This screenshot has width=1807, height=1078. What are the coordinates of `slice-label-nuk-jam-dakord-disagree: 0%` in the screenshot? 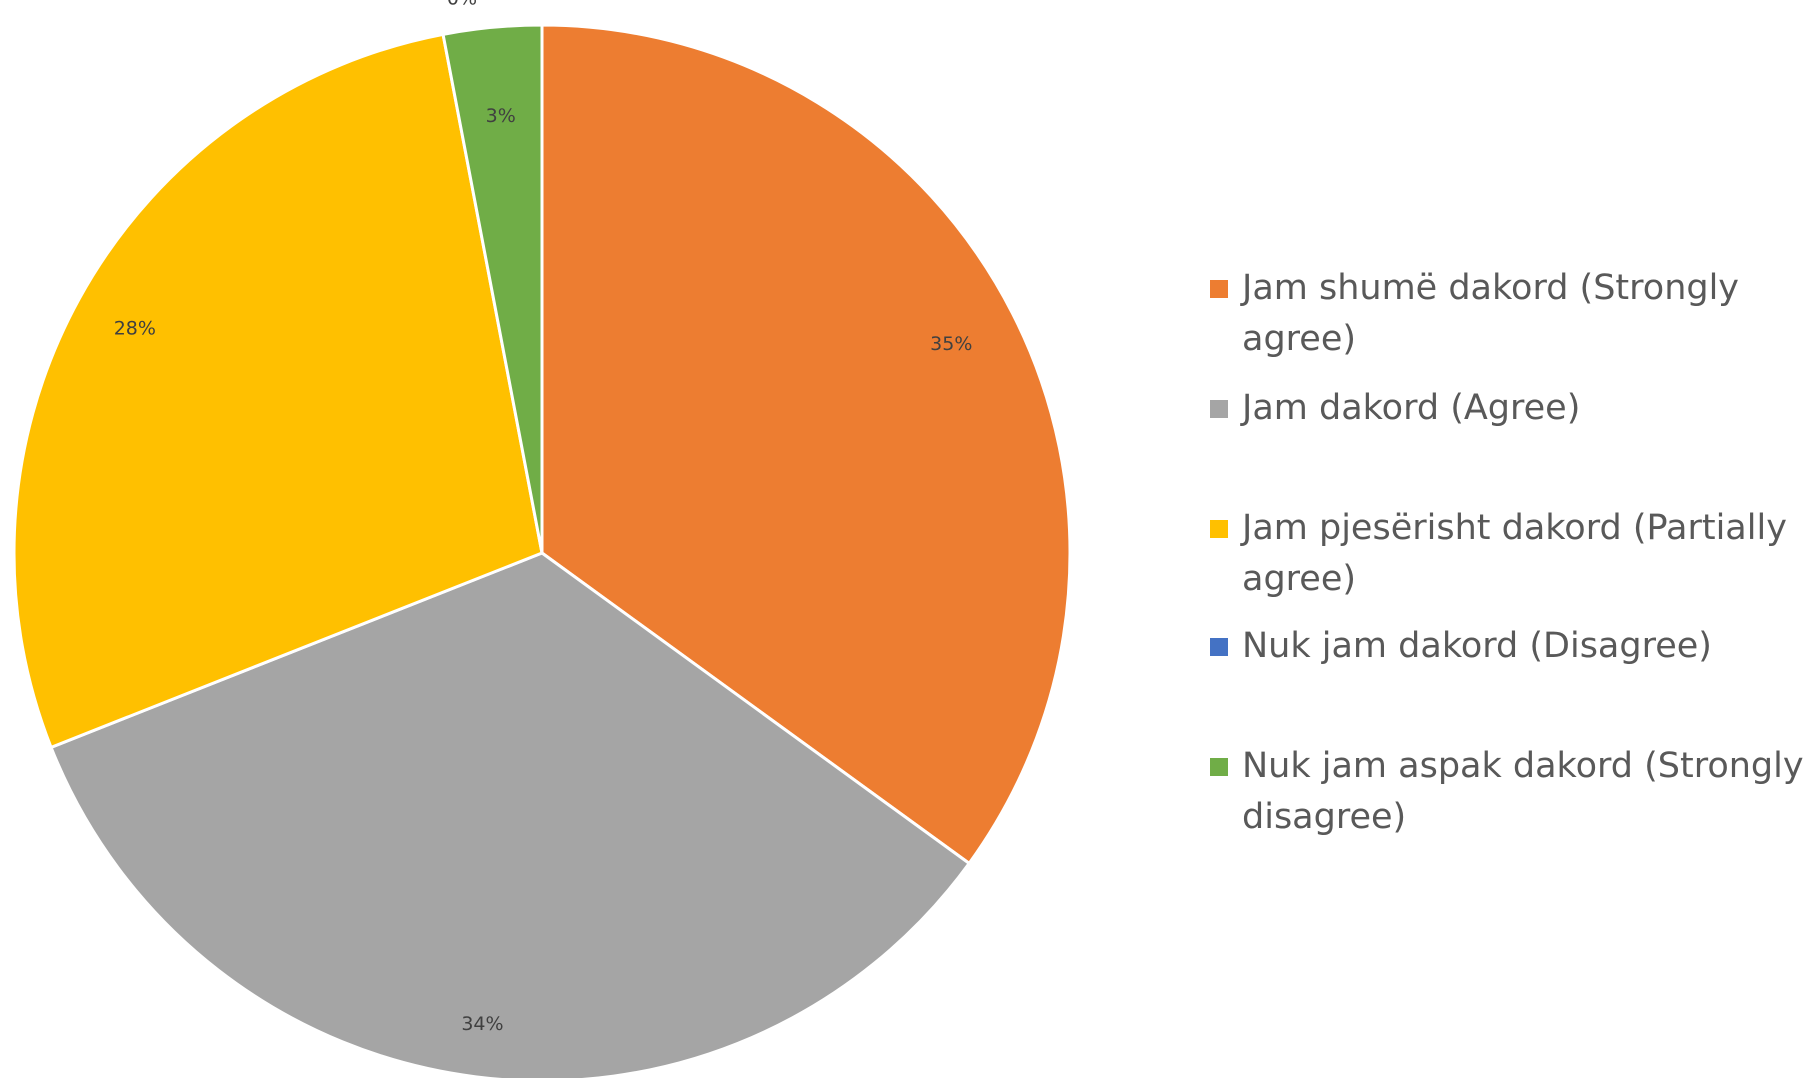 It's located at (462, 5).